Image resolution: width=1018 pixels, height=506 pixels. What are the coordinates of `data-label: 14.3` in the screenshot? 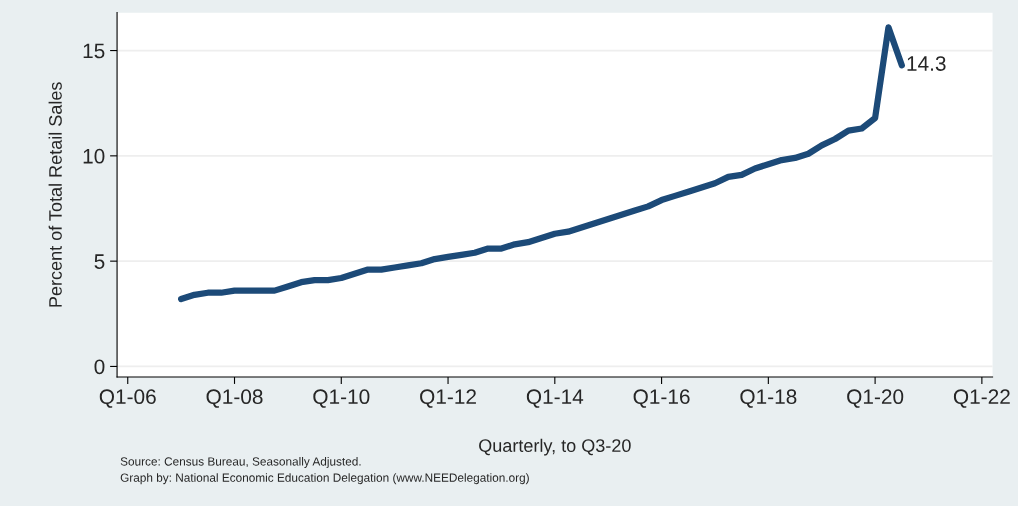 It's located at (926, 63).